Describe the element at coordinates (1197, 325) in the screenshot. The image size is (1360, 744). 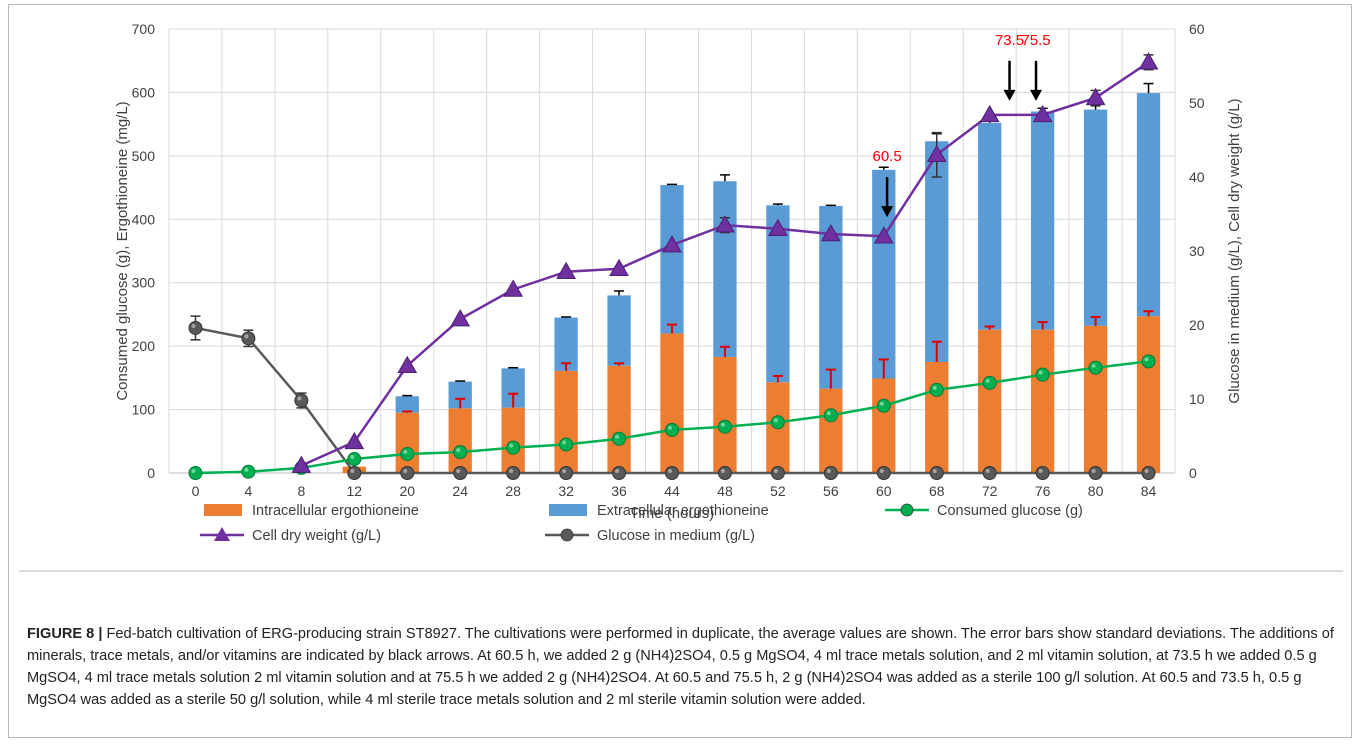
I see `y-right-tick-label: 20` at that location.